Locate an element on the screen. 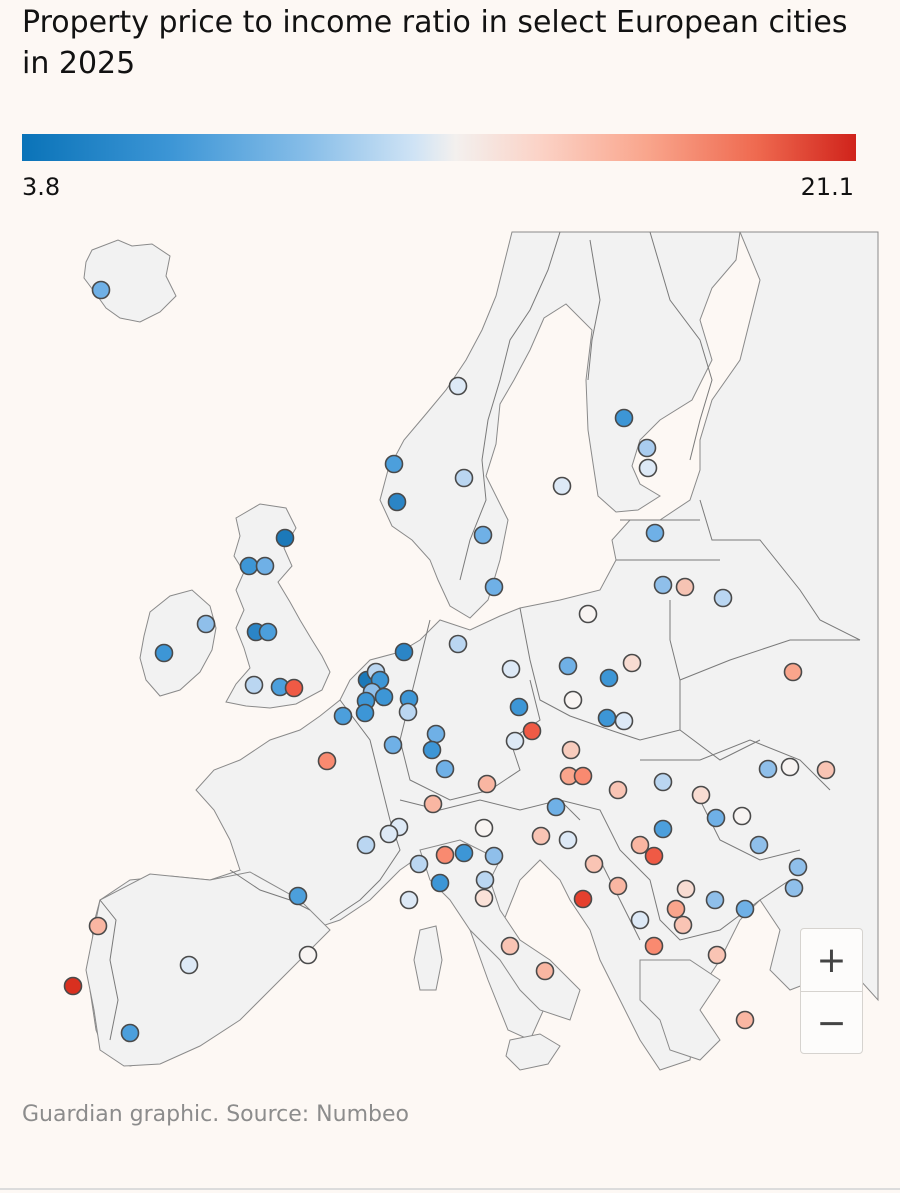 The image size is (900, 1193). zoom-out-button: − is located at coordinates (831, 1023).